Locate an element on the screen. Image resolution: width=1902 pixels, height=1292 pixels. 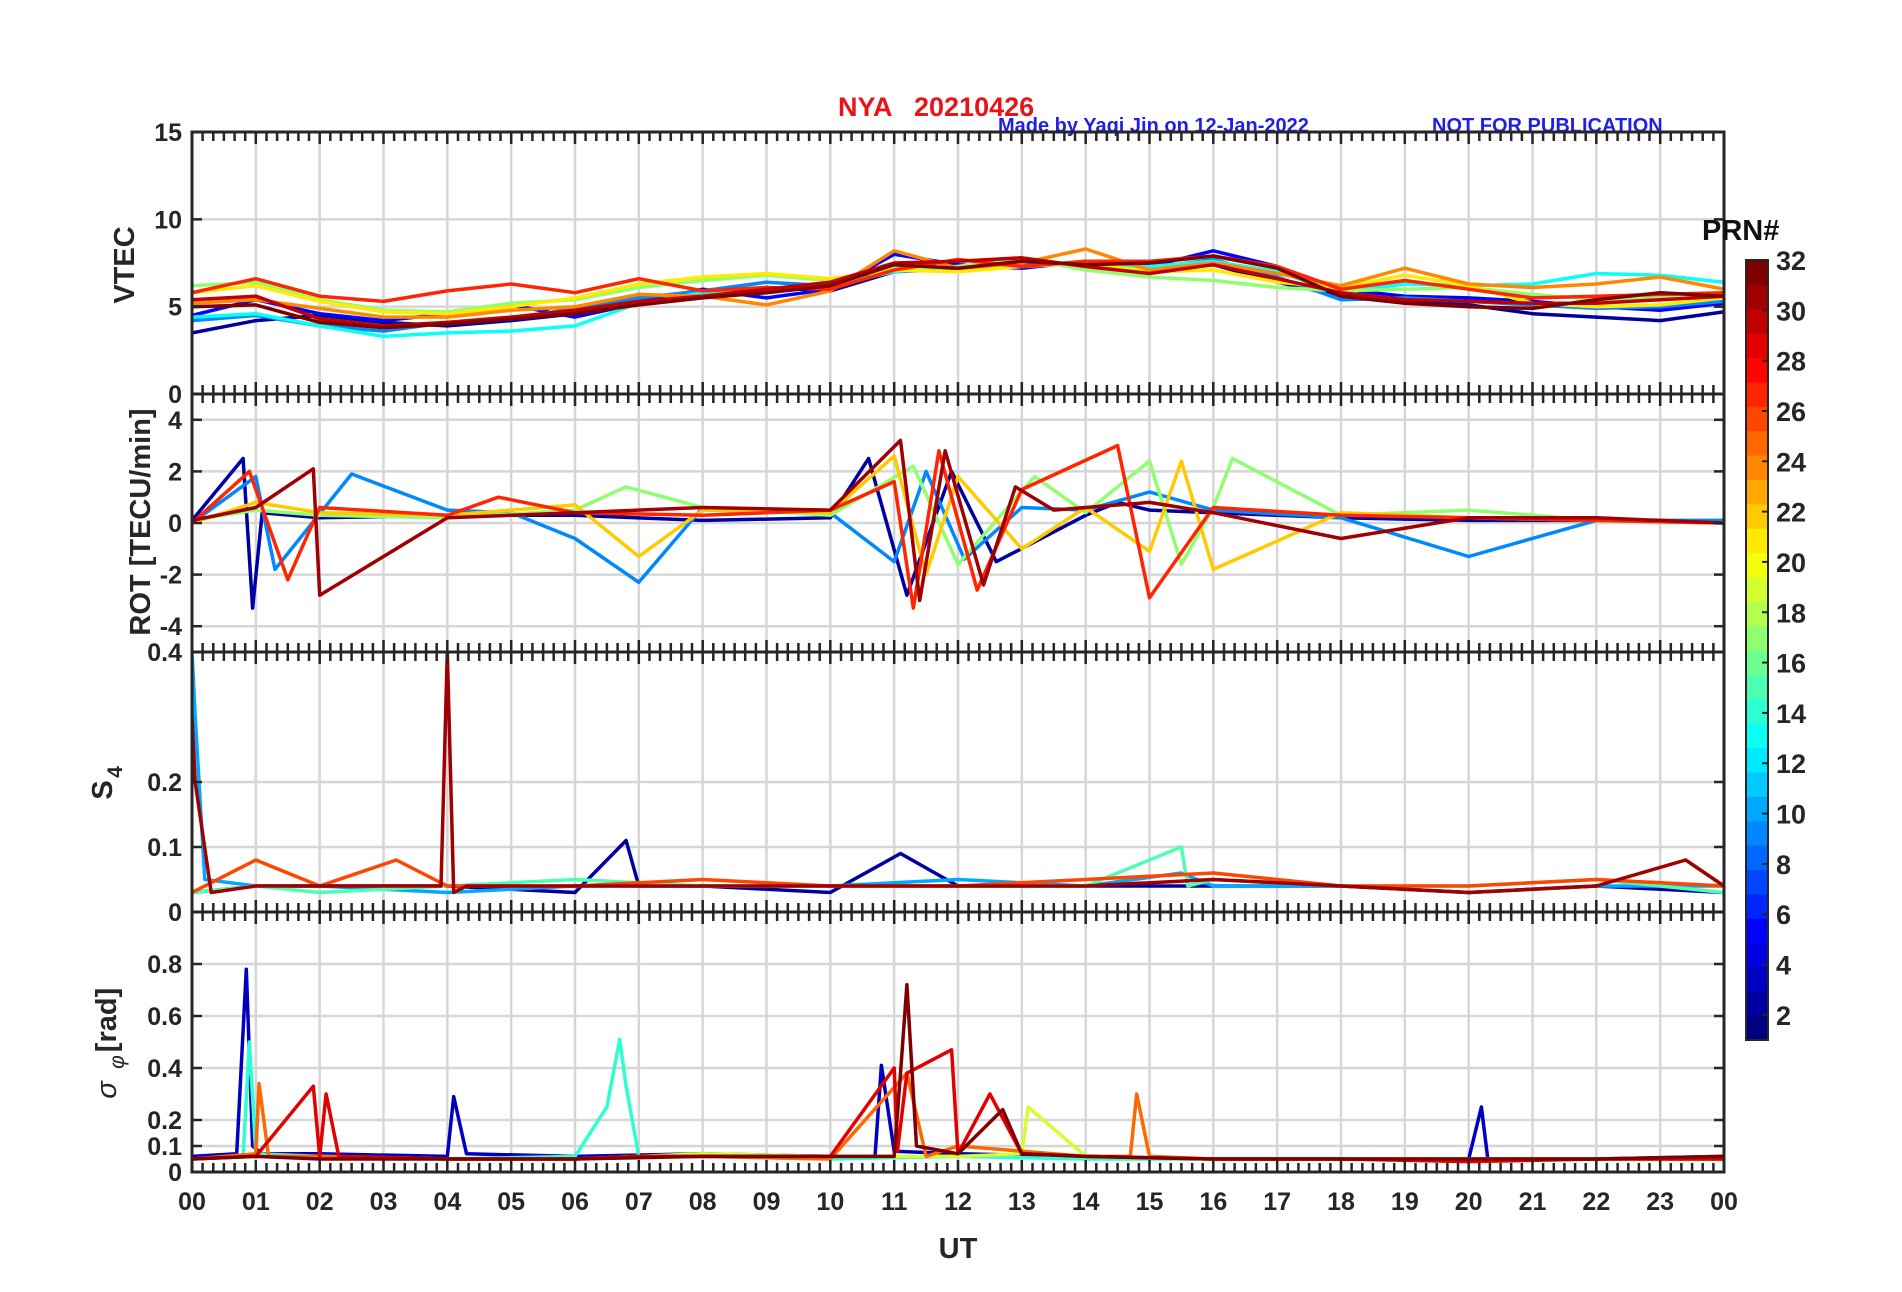
colorbar-tick-label: 28 is located at coordinates (1791, 362).